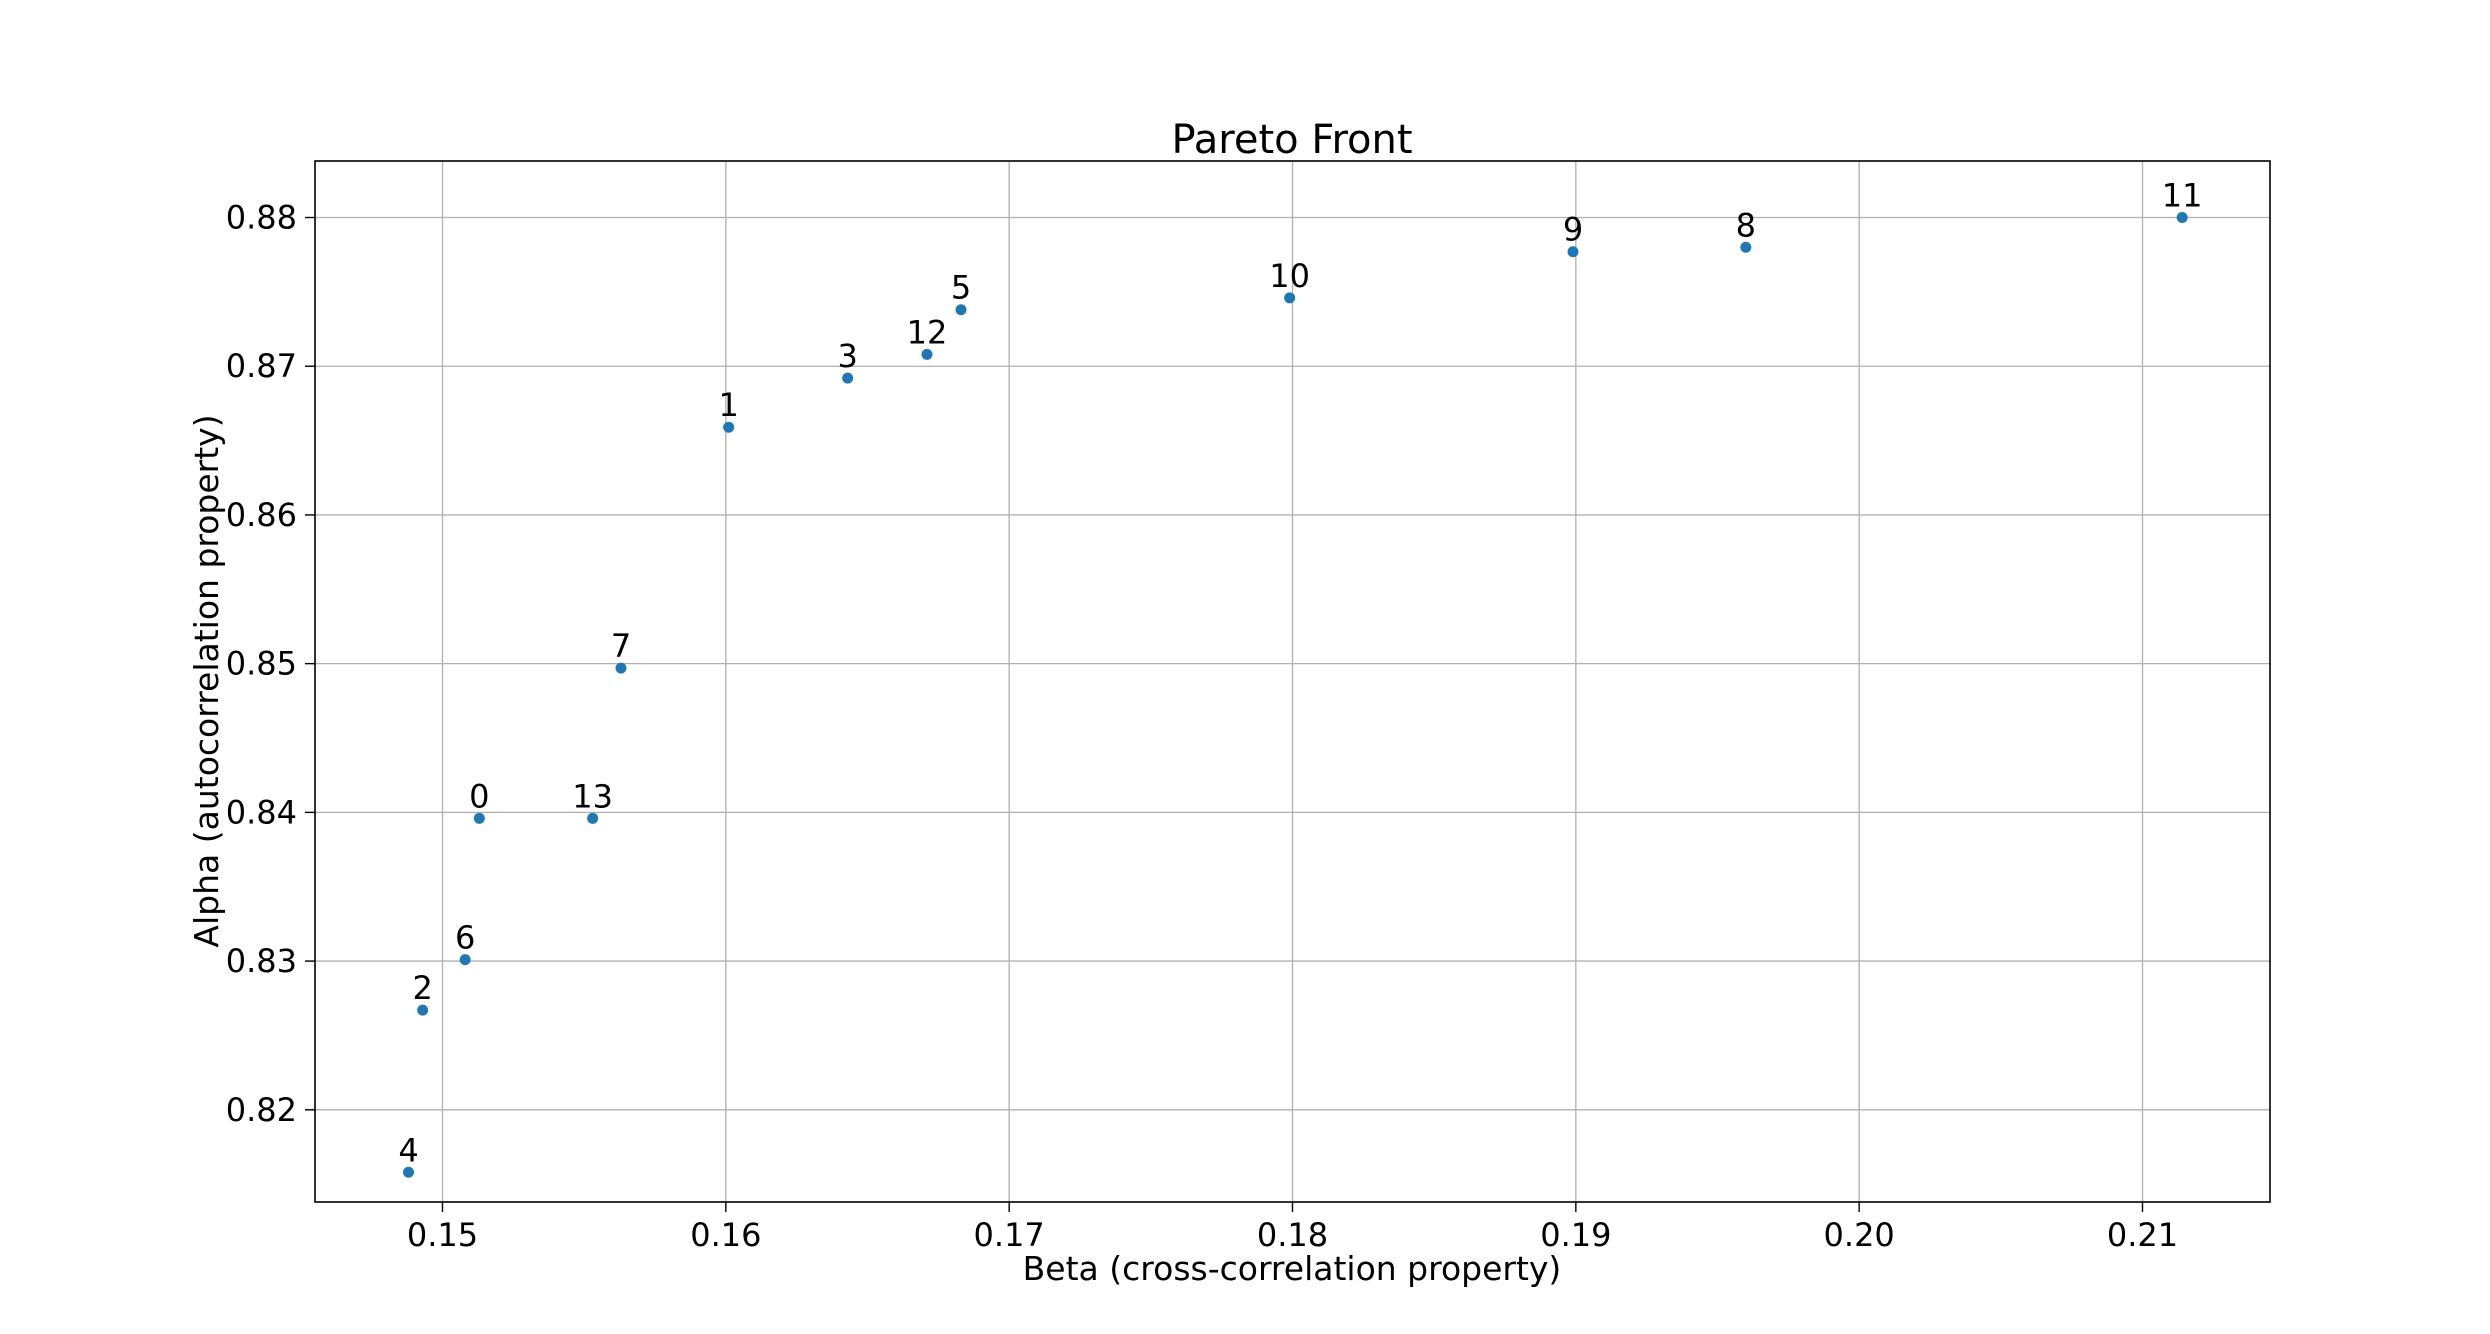  I want to click on data-point-label: 7, so click(621, 646).